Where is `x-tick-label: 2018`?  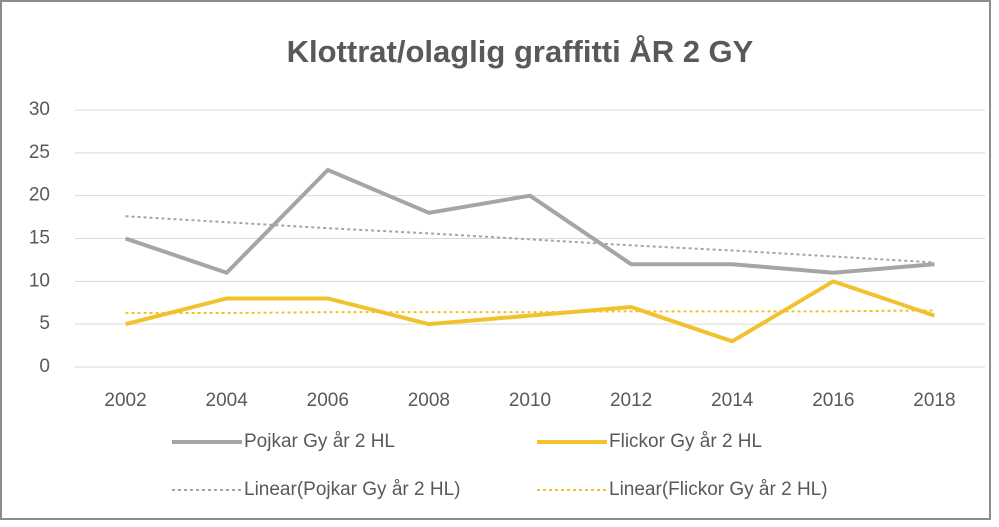
x-tick-label: 2018 is located at coordinates (934, 400).